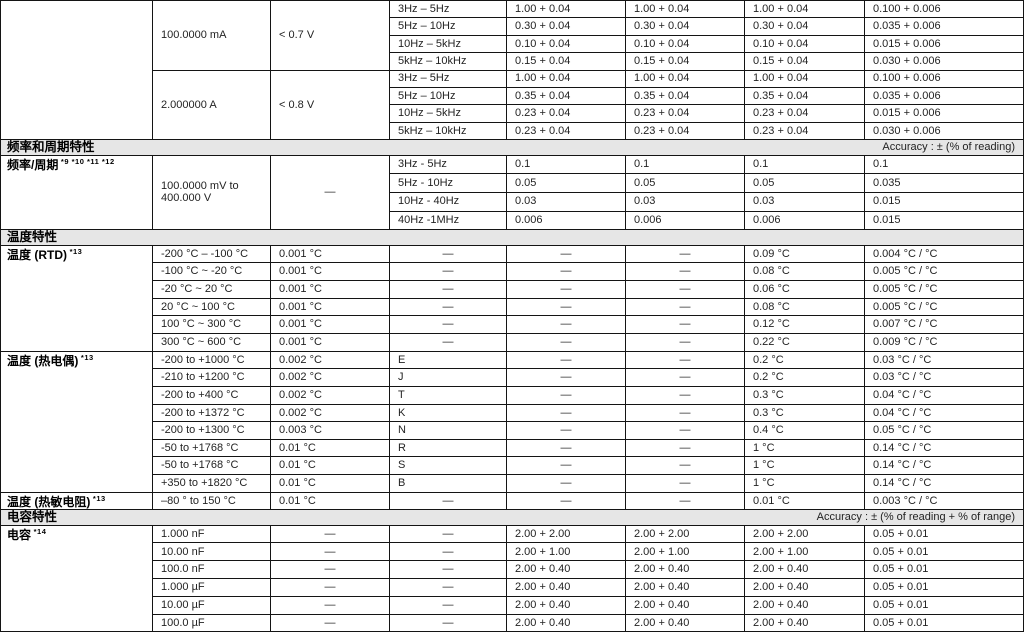 This screenshot has height=632, width=1030. I want to click on frequency-band-cell: 40Hz -1MHz, so click(448, 220).